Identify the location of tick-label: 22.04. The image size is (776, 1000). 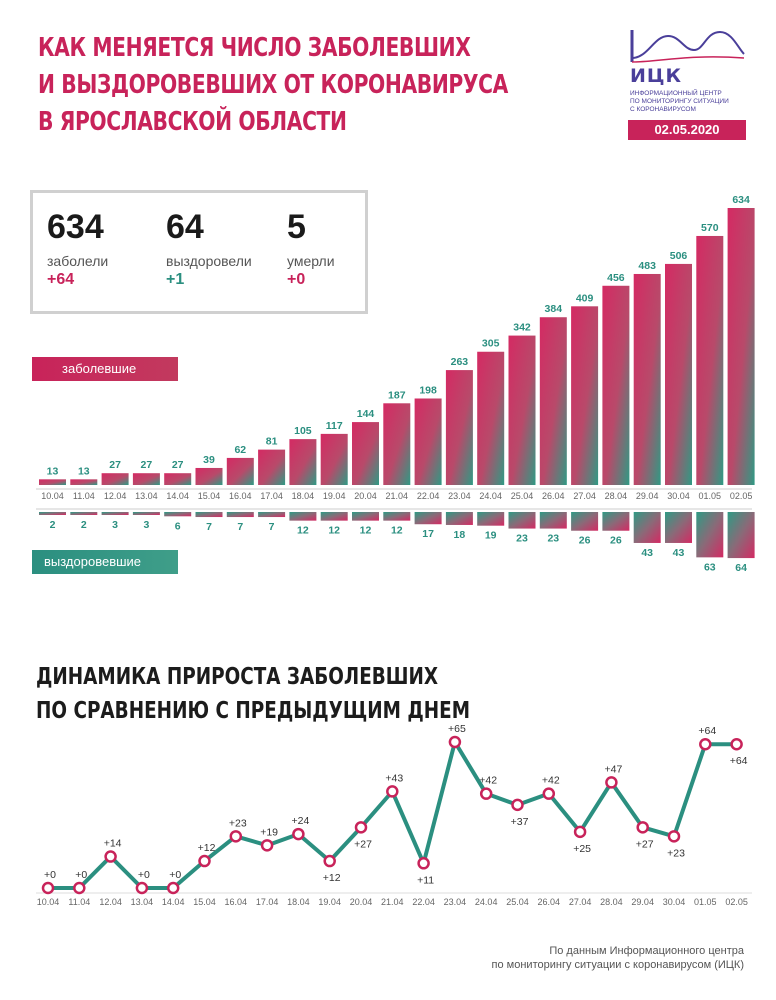
(428, 496).